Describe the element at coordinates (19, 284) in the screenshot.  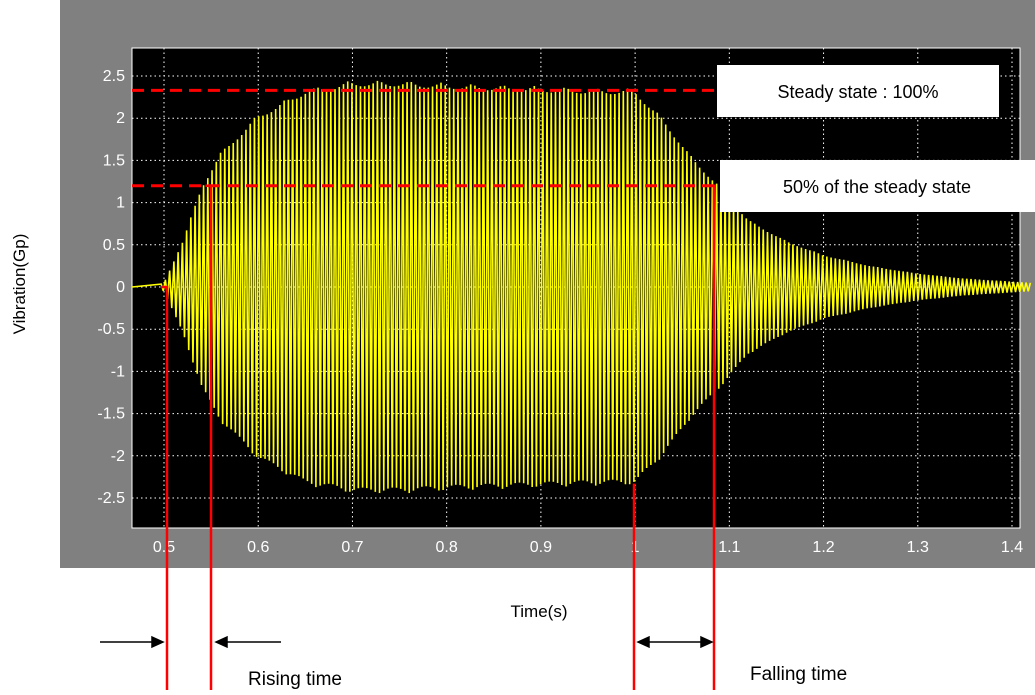
I see `y-axis-label: Vibration(Gp)` at that location.